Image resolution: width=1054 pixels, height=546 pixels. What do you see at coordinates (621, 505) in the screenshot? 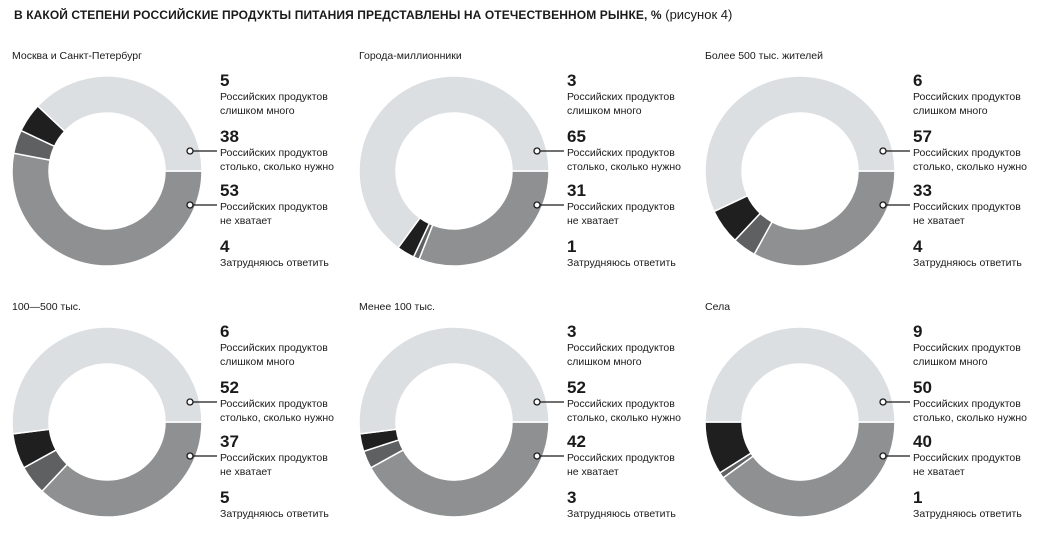
I see `legend-entry-hard-to-say: 3 Затрудняюсь ответить` at bounding box center [621, 505].